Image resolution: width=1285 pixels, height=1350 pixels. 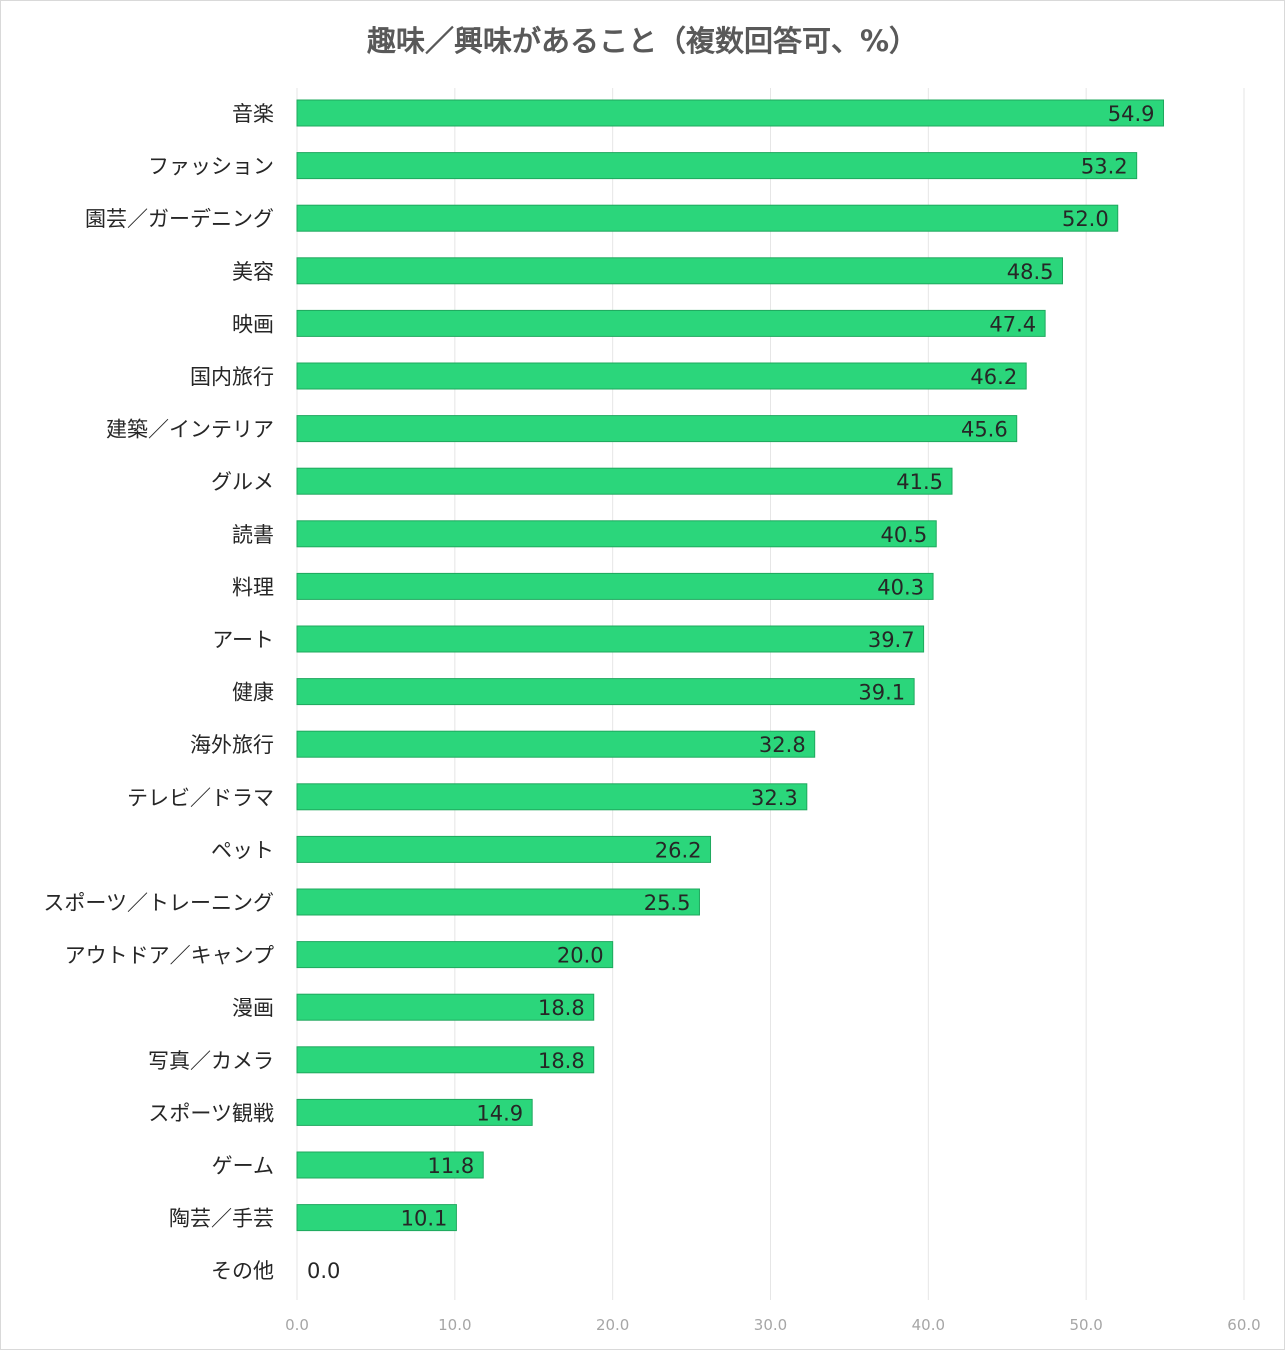 I want to click on category-label: 園芸／ガーデニング, so click(x=179, y=219).